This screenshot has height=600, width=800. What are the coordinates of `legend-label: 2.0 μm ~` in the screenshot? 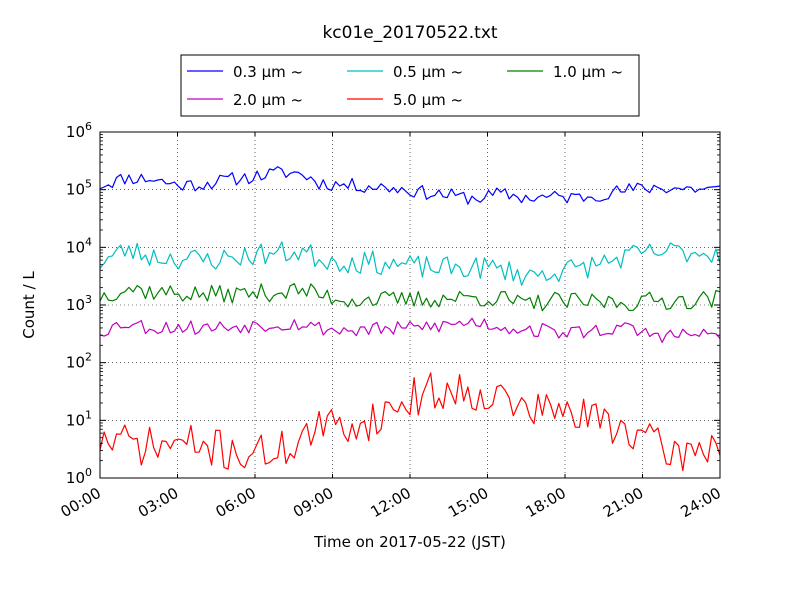 It's located at (268, 100).